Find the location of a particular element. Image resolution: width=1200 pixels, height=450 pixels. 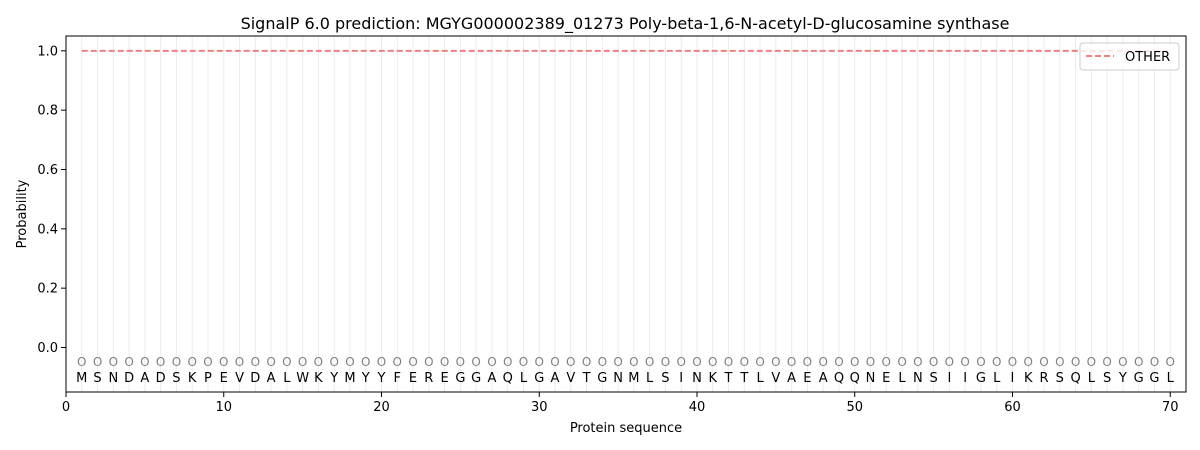

residue-label: W is located at coordinates (302, 378).